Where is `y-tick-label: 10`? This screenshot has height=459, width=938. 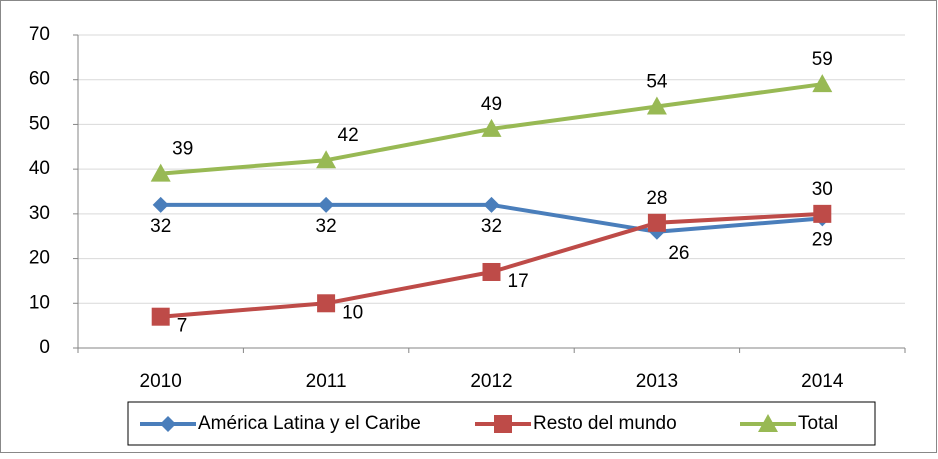 y-tick-label: 10 is located at coordinates (39, 302).